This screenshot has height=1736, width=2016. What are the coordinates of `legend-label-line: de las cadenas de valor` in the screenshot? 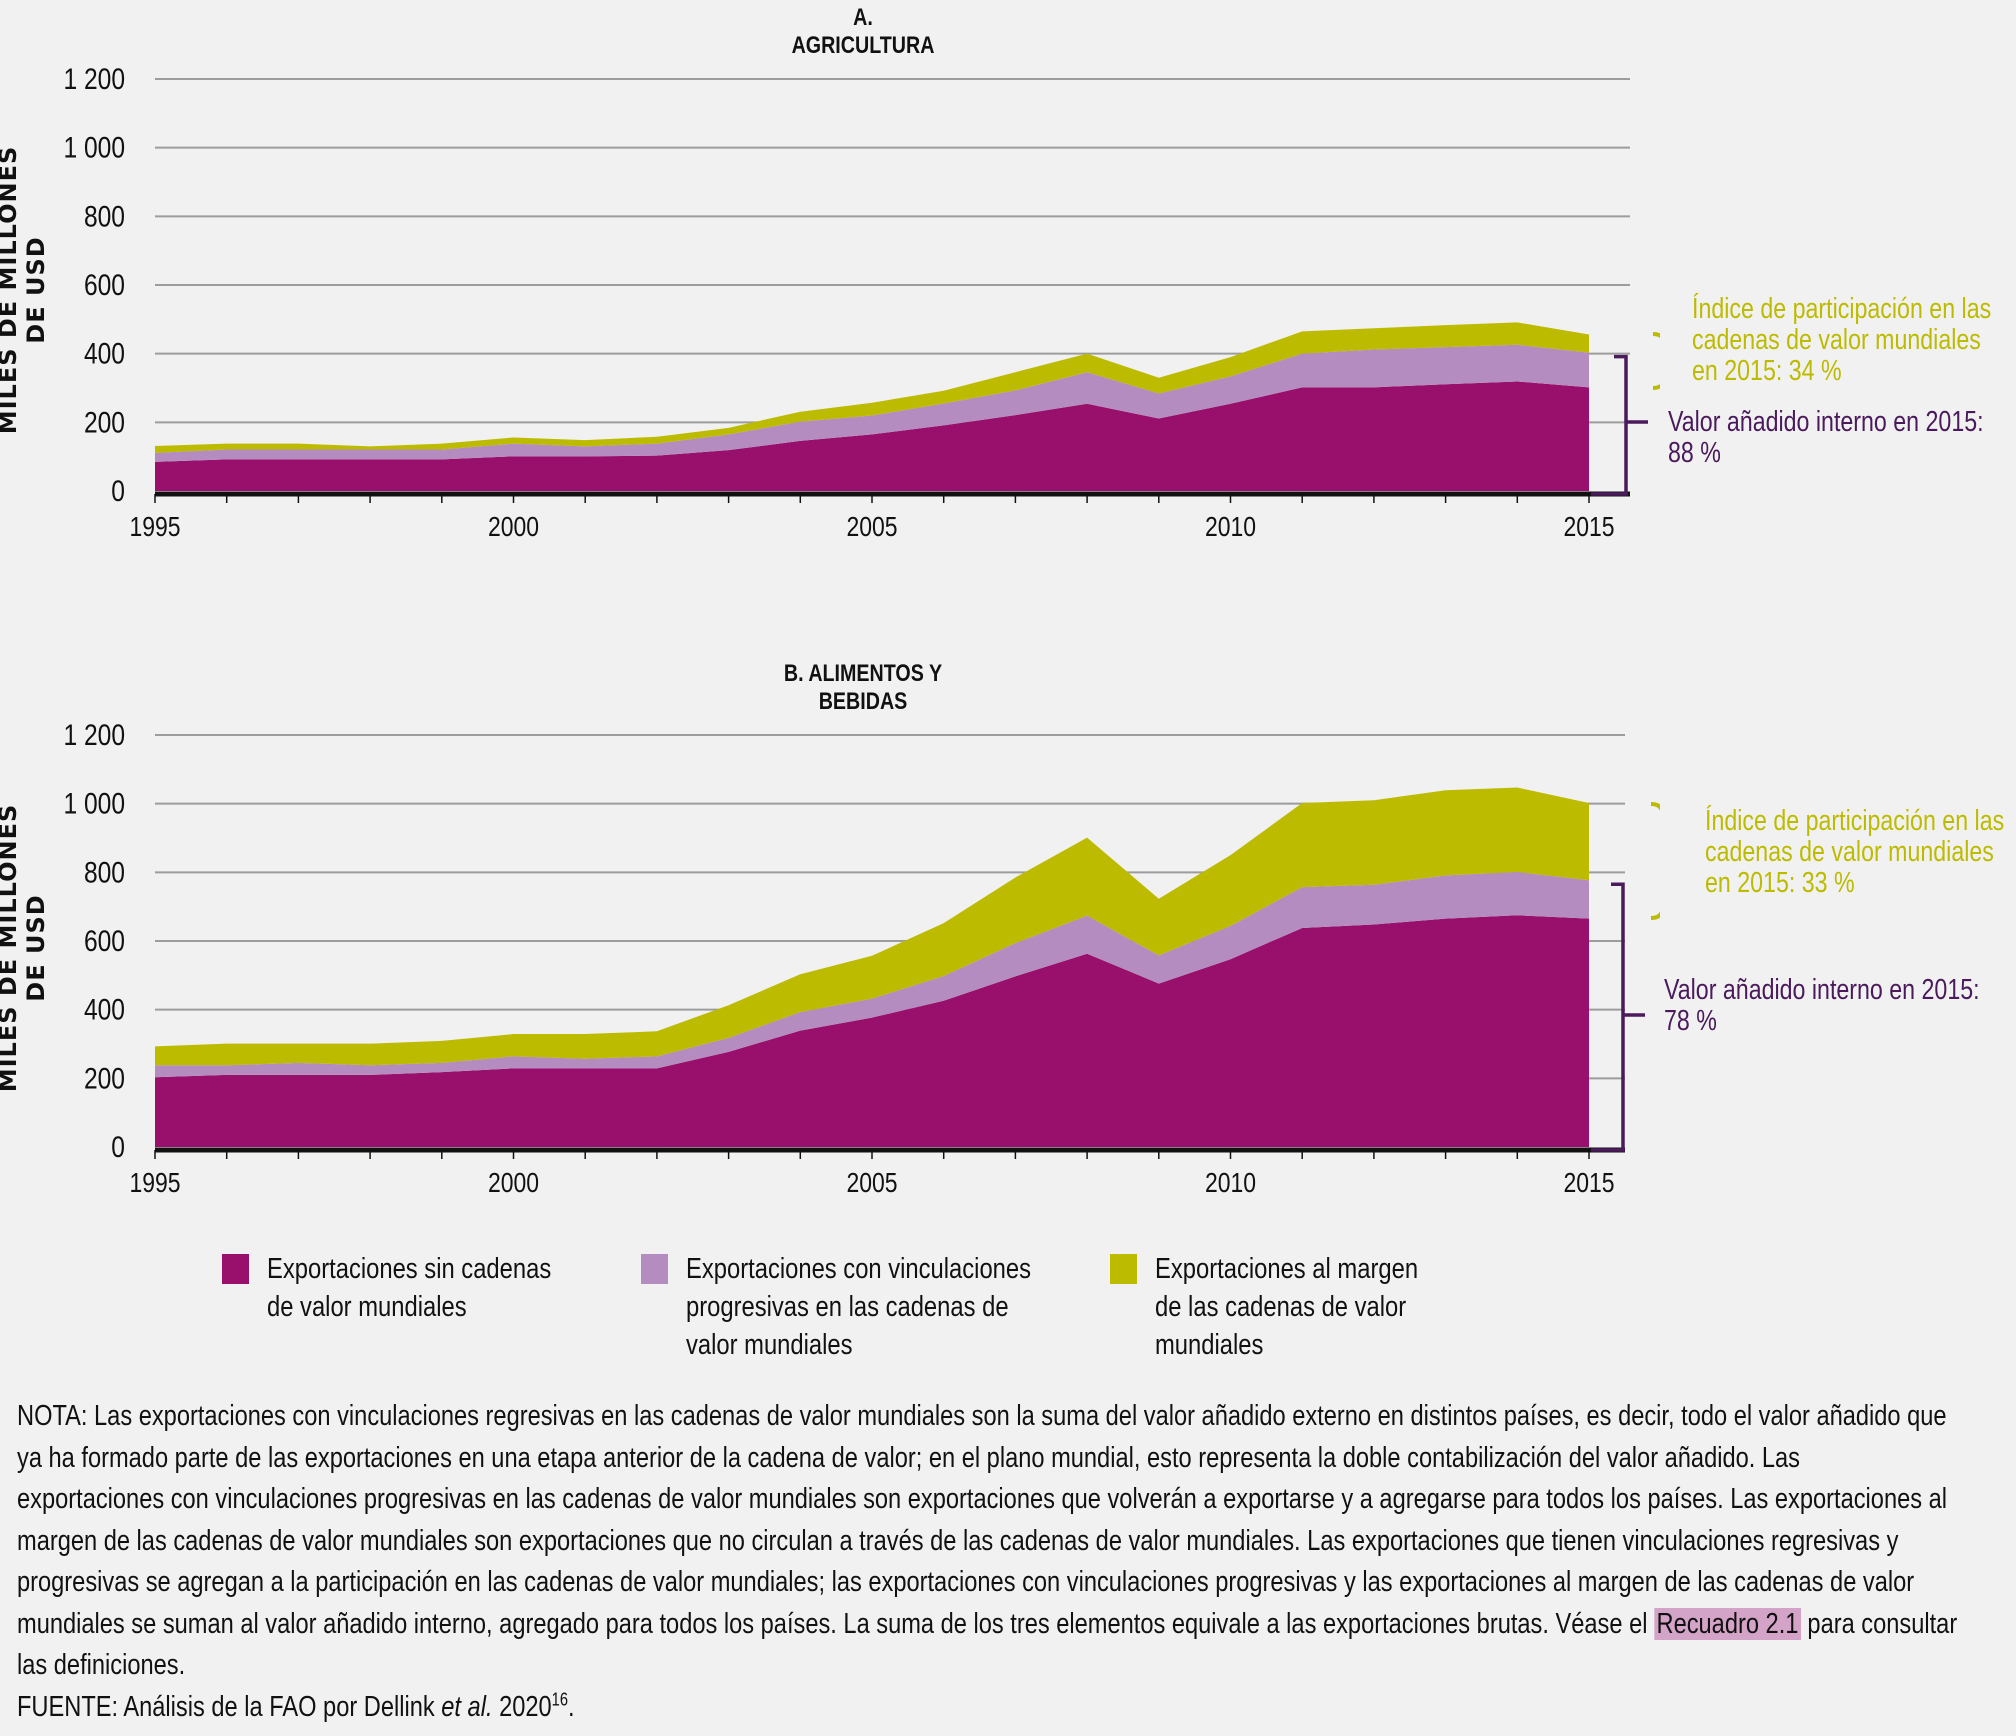 It's located at (1281, 1307).